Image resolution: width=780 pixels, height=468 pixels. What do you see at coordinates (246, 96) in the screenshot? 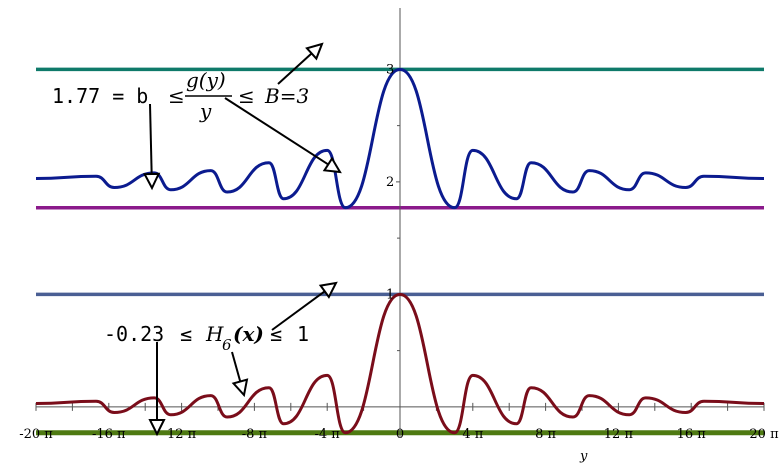
I see `top-annotation-leq-2: ≤` at bounding box center [246, 96].